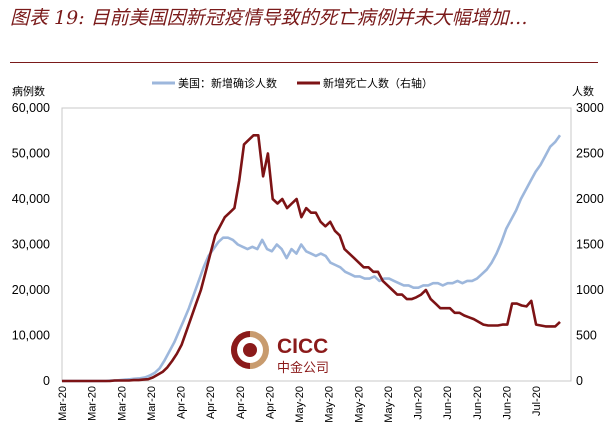 The image size is (608, 438). Describe the element at coordinates (590, 199) in the screenshot. I see `y-right-tick-label: 2000` at that location.